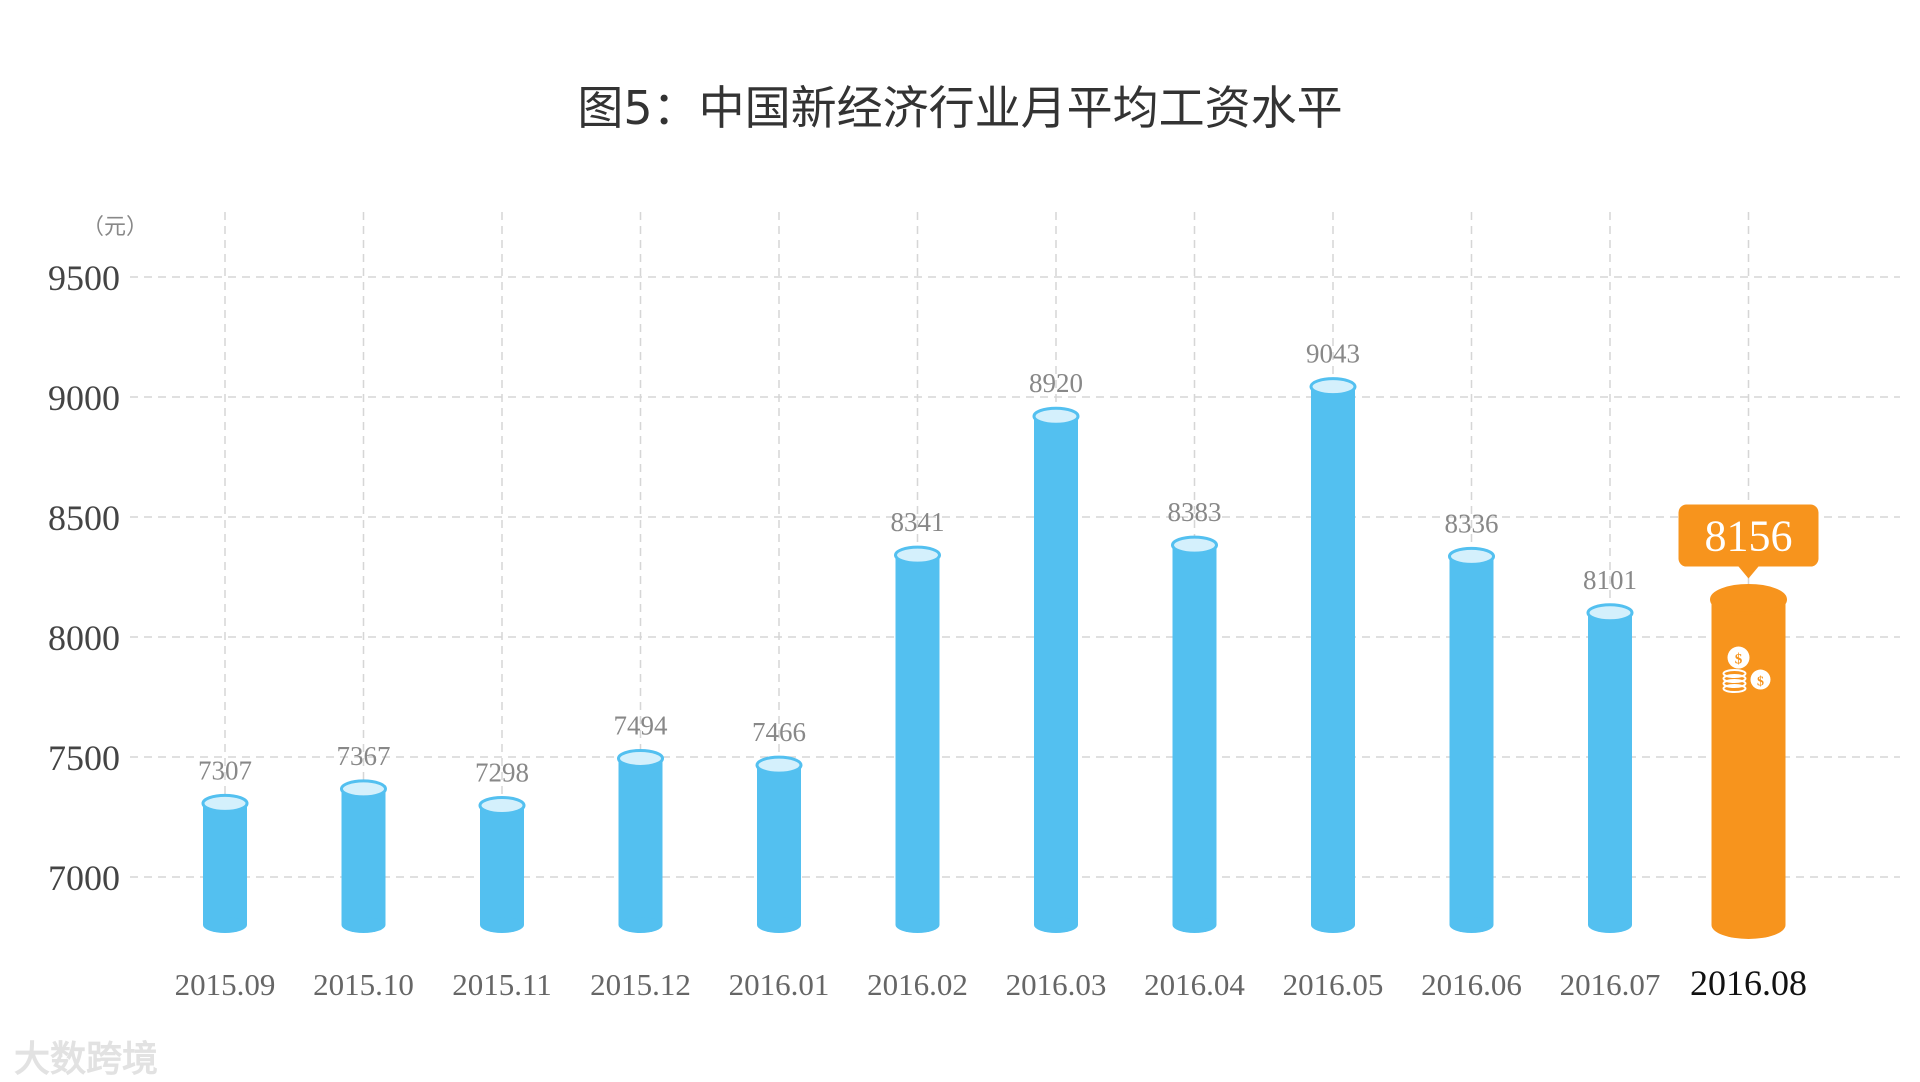 The image size is (1920, 1082). Describe the element at coordinates (1610, 984) in the screenshot. I see `x-tick-label: 2016.07` at that location.